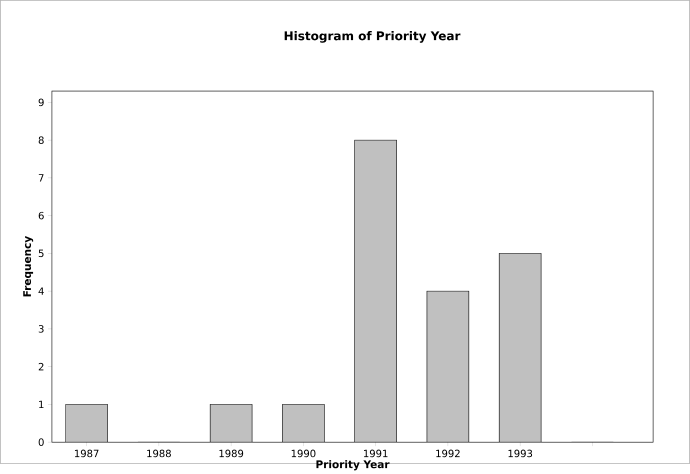 This screenshot has height=474, width=690. What do you see at coordinates (28, 266) in the screenshot?
I see `y-axis-title: Frequency` at bounding box center [28, 266].